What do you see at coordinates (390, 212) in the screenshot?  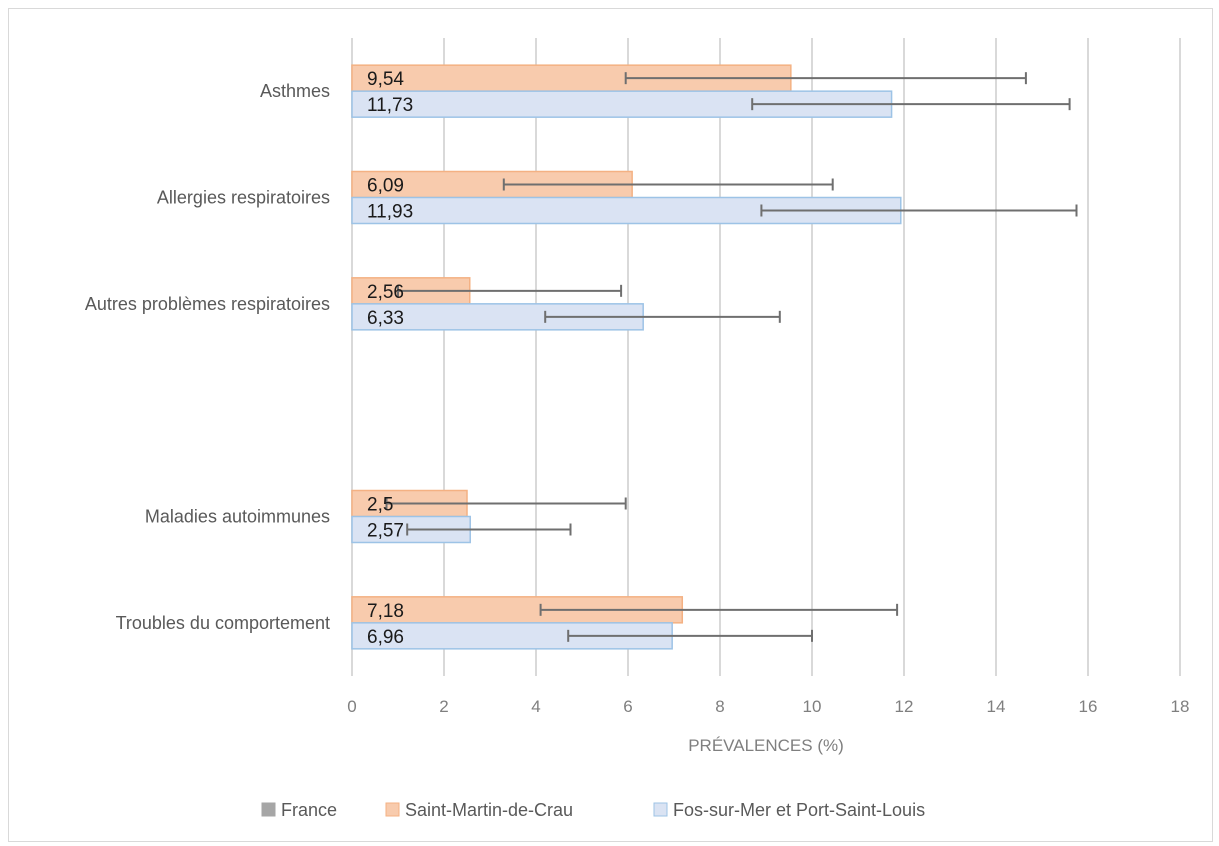 I see `data-label: 11,93` at bounding box center [390, 212].